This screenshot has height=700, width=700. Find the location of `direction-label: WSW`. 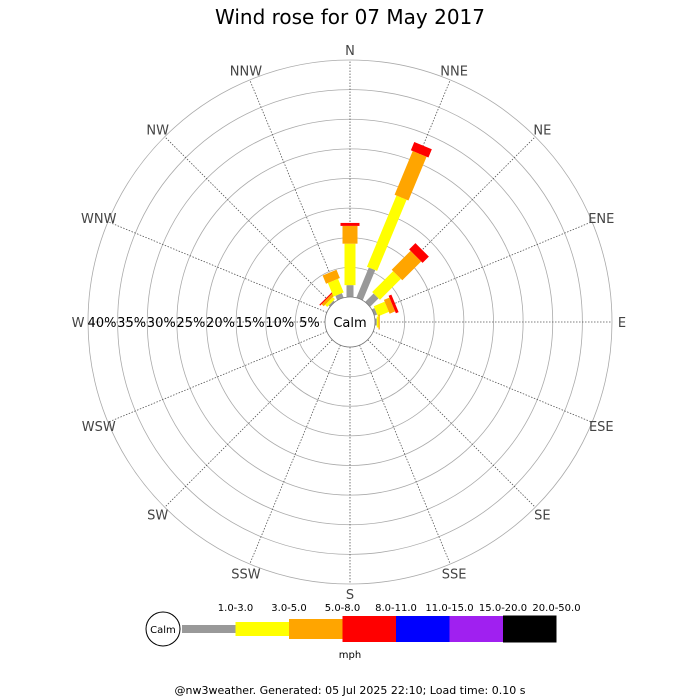

direction-label: WSW is located at coordinates (99, 427).